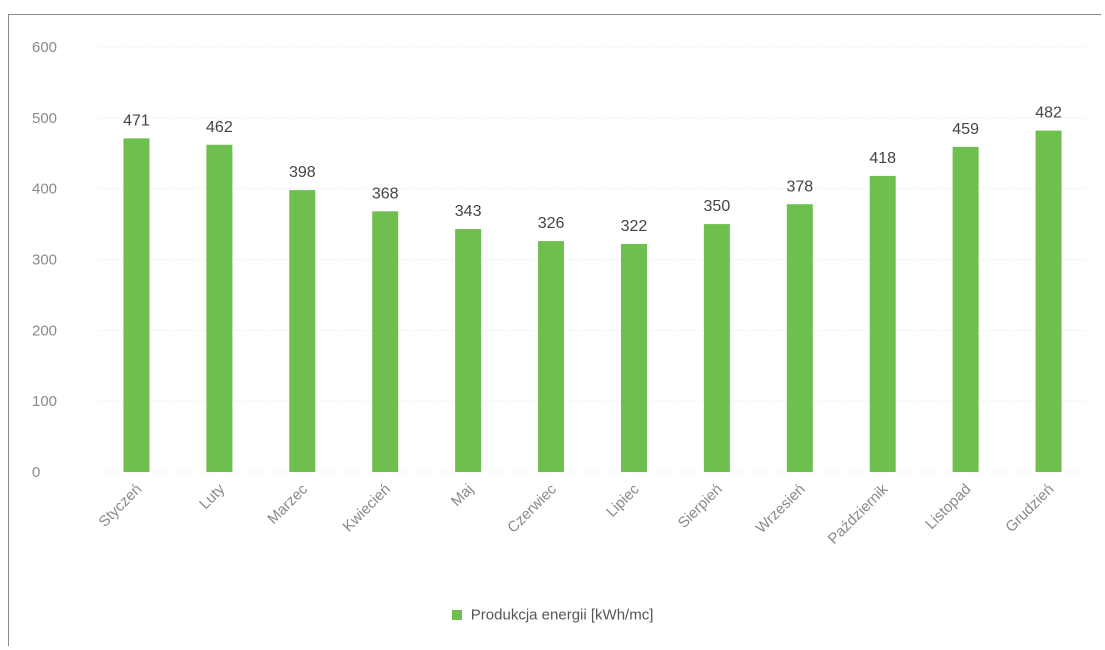 This screenshot has width=1105, height=650. I want to click on data-label: 471, so click(136, 120).